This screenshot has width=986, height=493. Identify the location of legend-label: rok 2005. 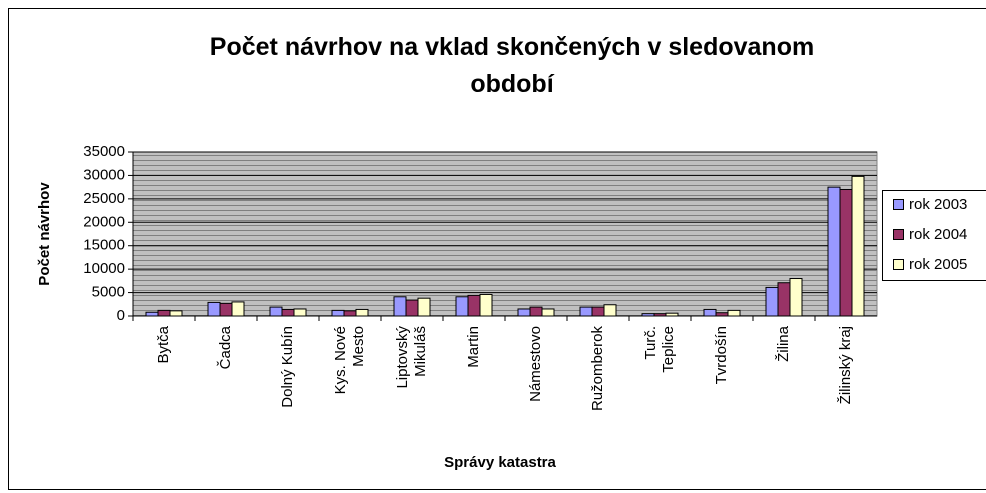
(938, 264).